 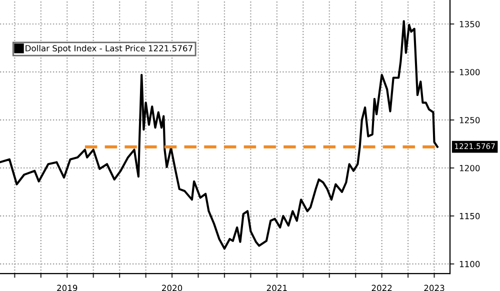 I want to click on y-tick-label: 1250, so click(x=470, y=120).